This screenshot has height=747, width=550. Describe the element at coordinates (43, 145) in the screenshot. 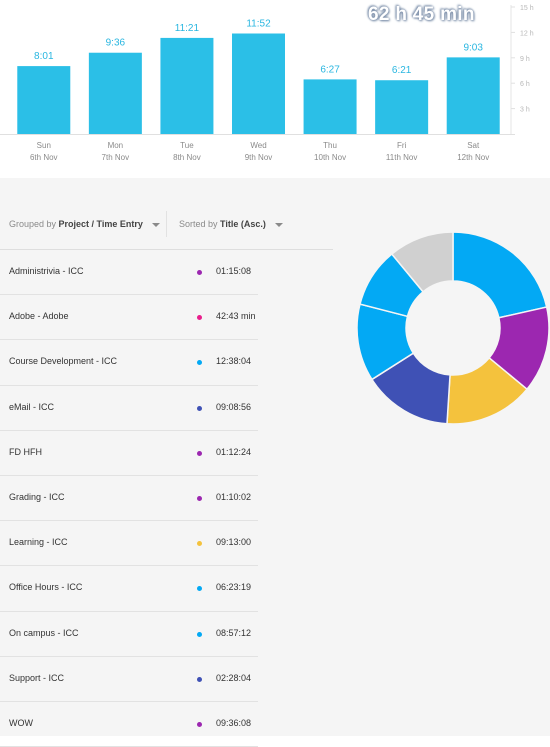

I see `x-tick-day: Sun` at that location.